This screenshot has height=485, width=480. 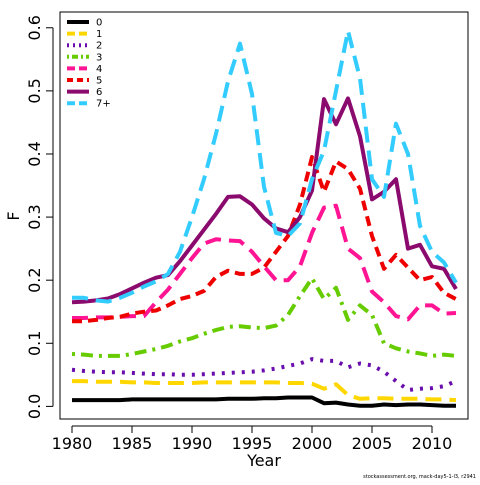 I want to click on x-tick-label: 2000, so click(x=312, y=443).